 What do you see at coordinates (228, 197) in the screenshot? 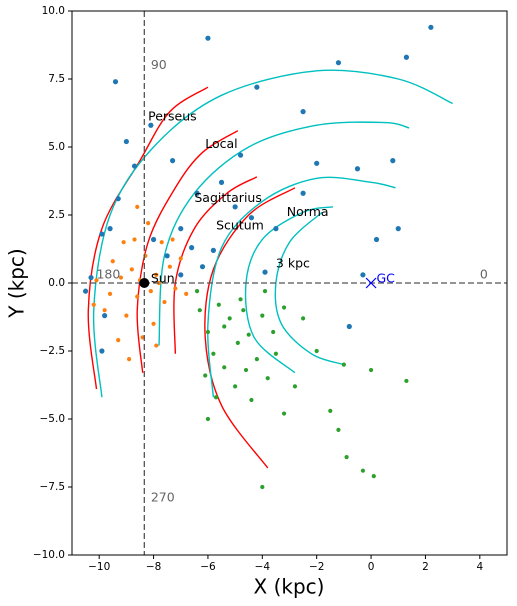
I see `annotation: Sagittarius` at bounding box center [228, 197].